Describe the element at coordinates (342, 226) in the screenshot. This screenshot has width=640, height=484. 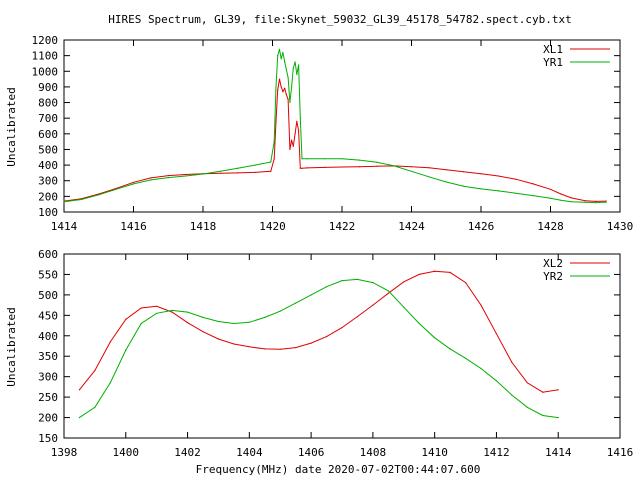
I see `upper-x-tick-label: 1422` at that location.